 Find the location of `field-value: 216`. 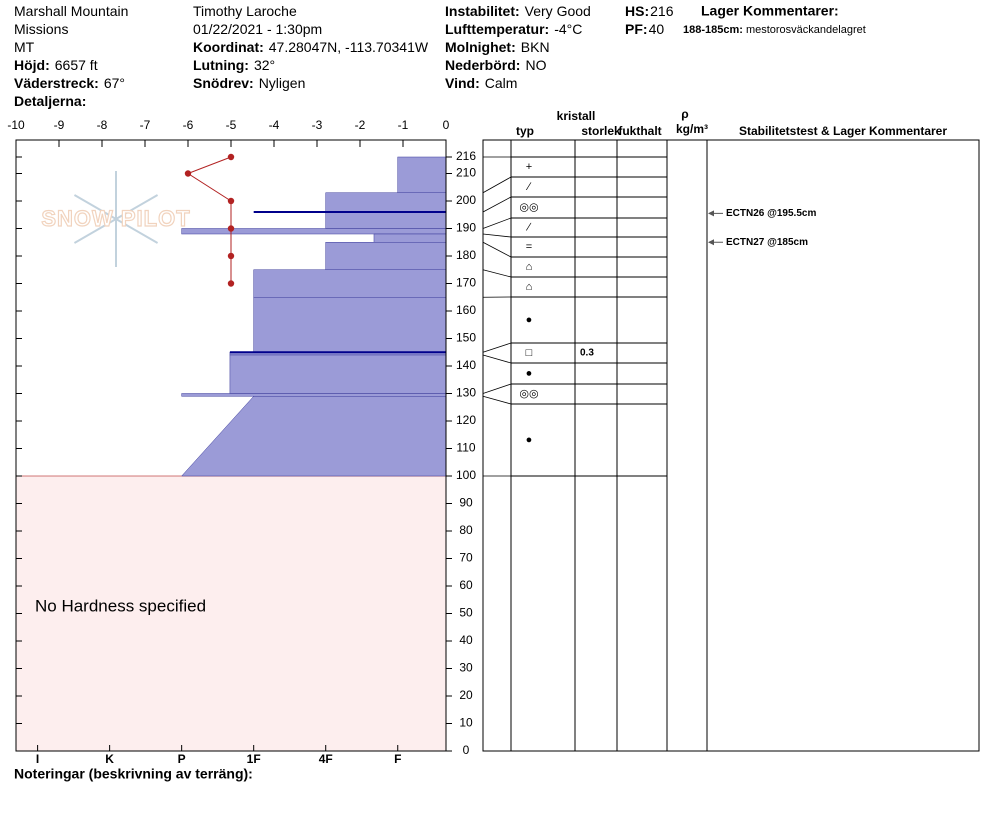

field-value: 216 is located at coordinates (662, 11).